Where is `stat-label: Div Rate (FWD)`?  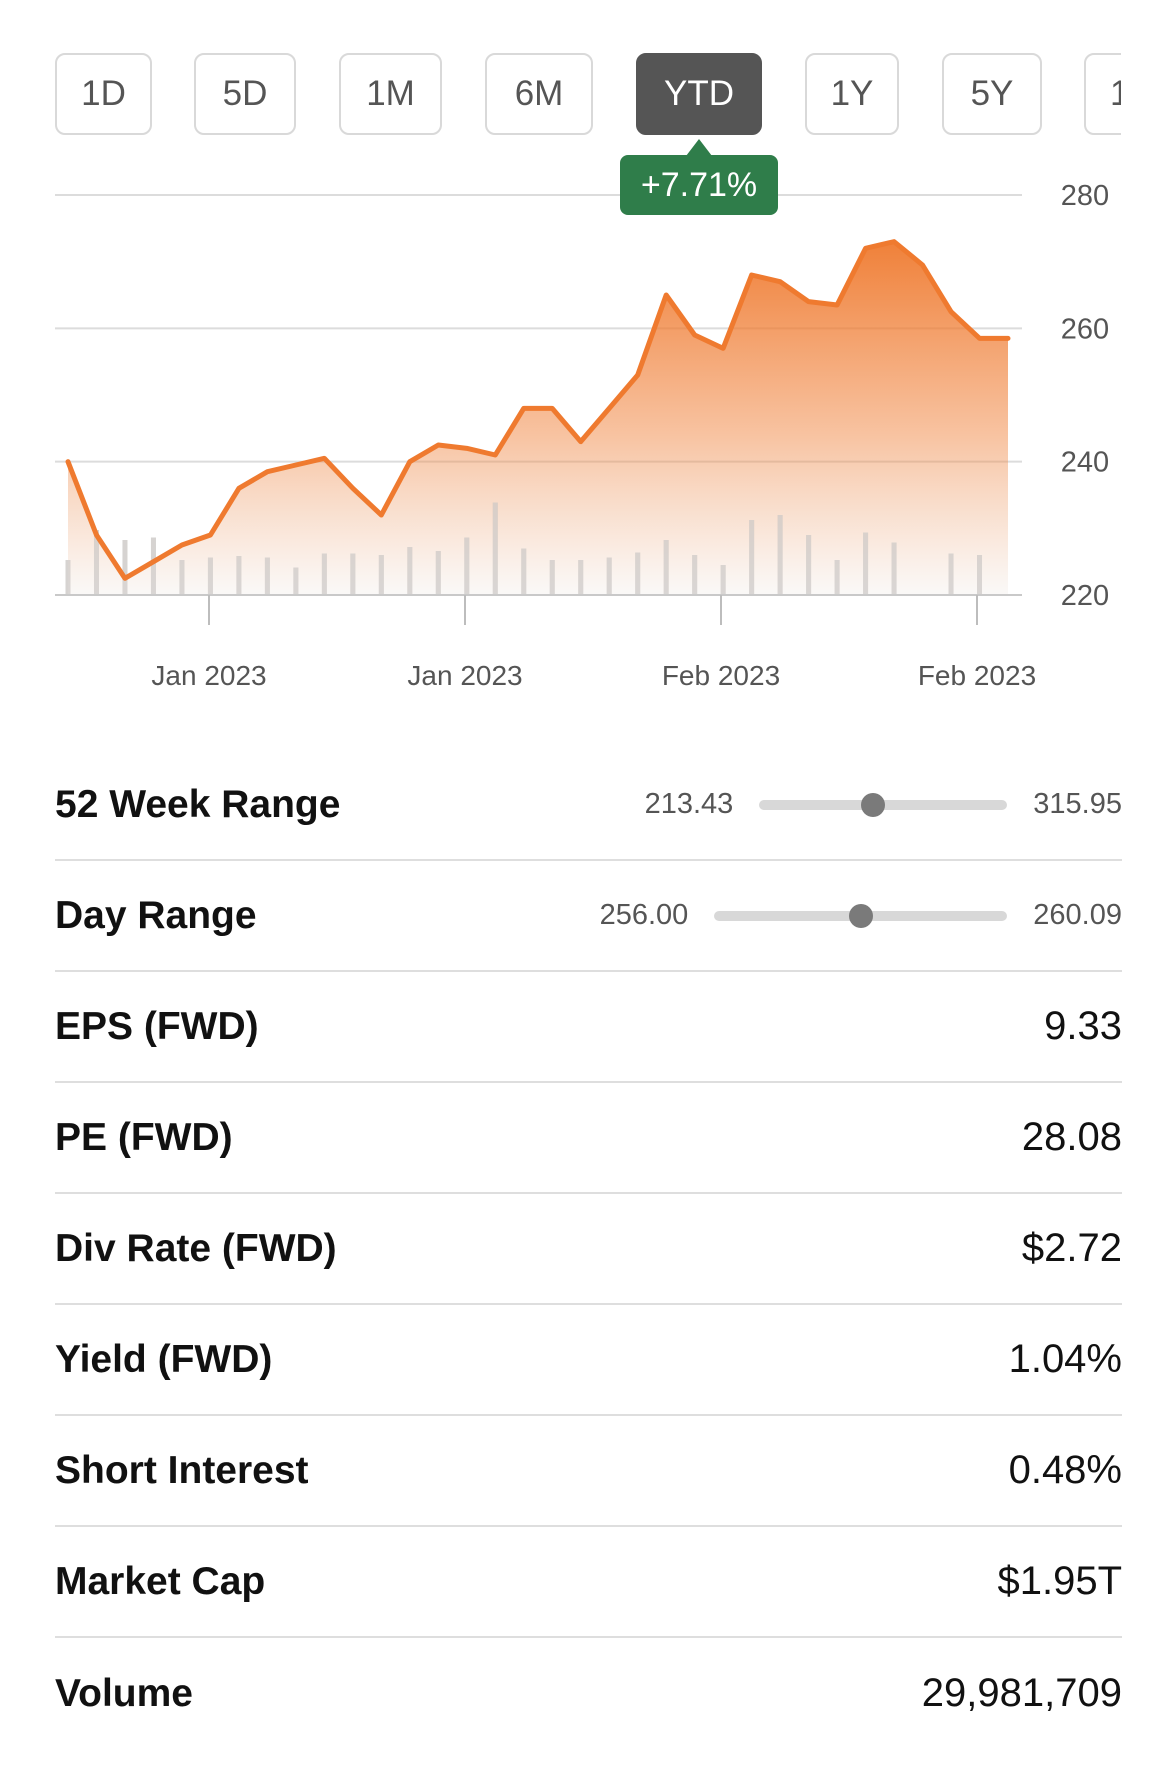
stat-label: Div Rate (FWD) is located at coordinates (196, 1248).